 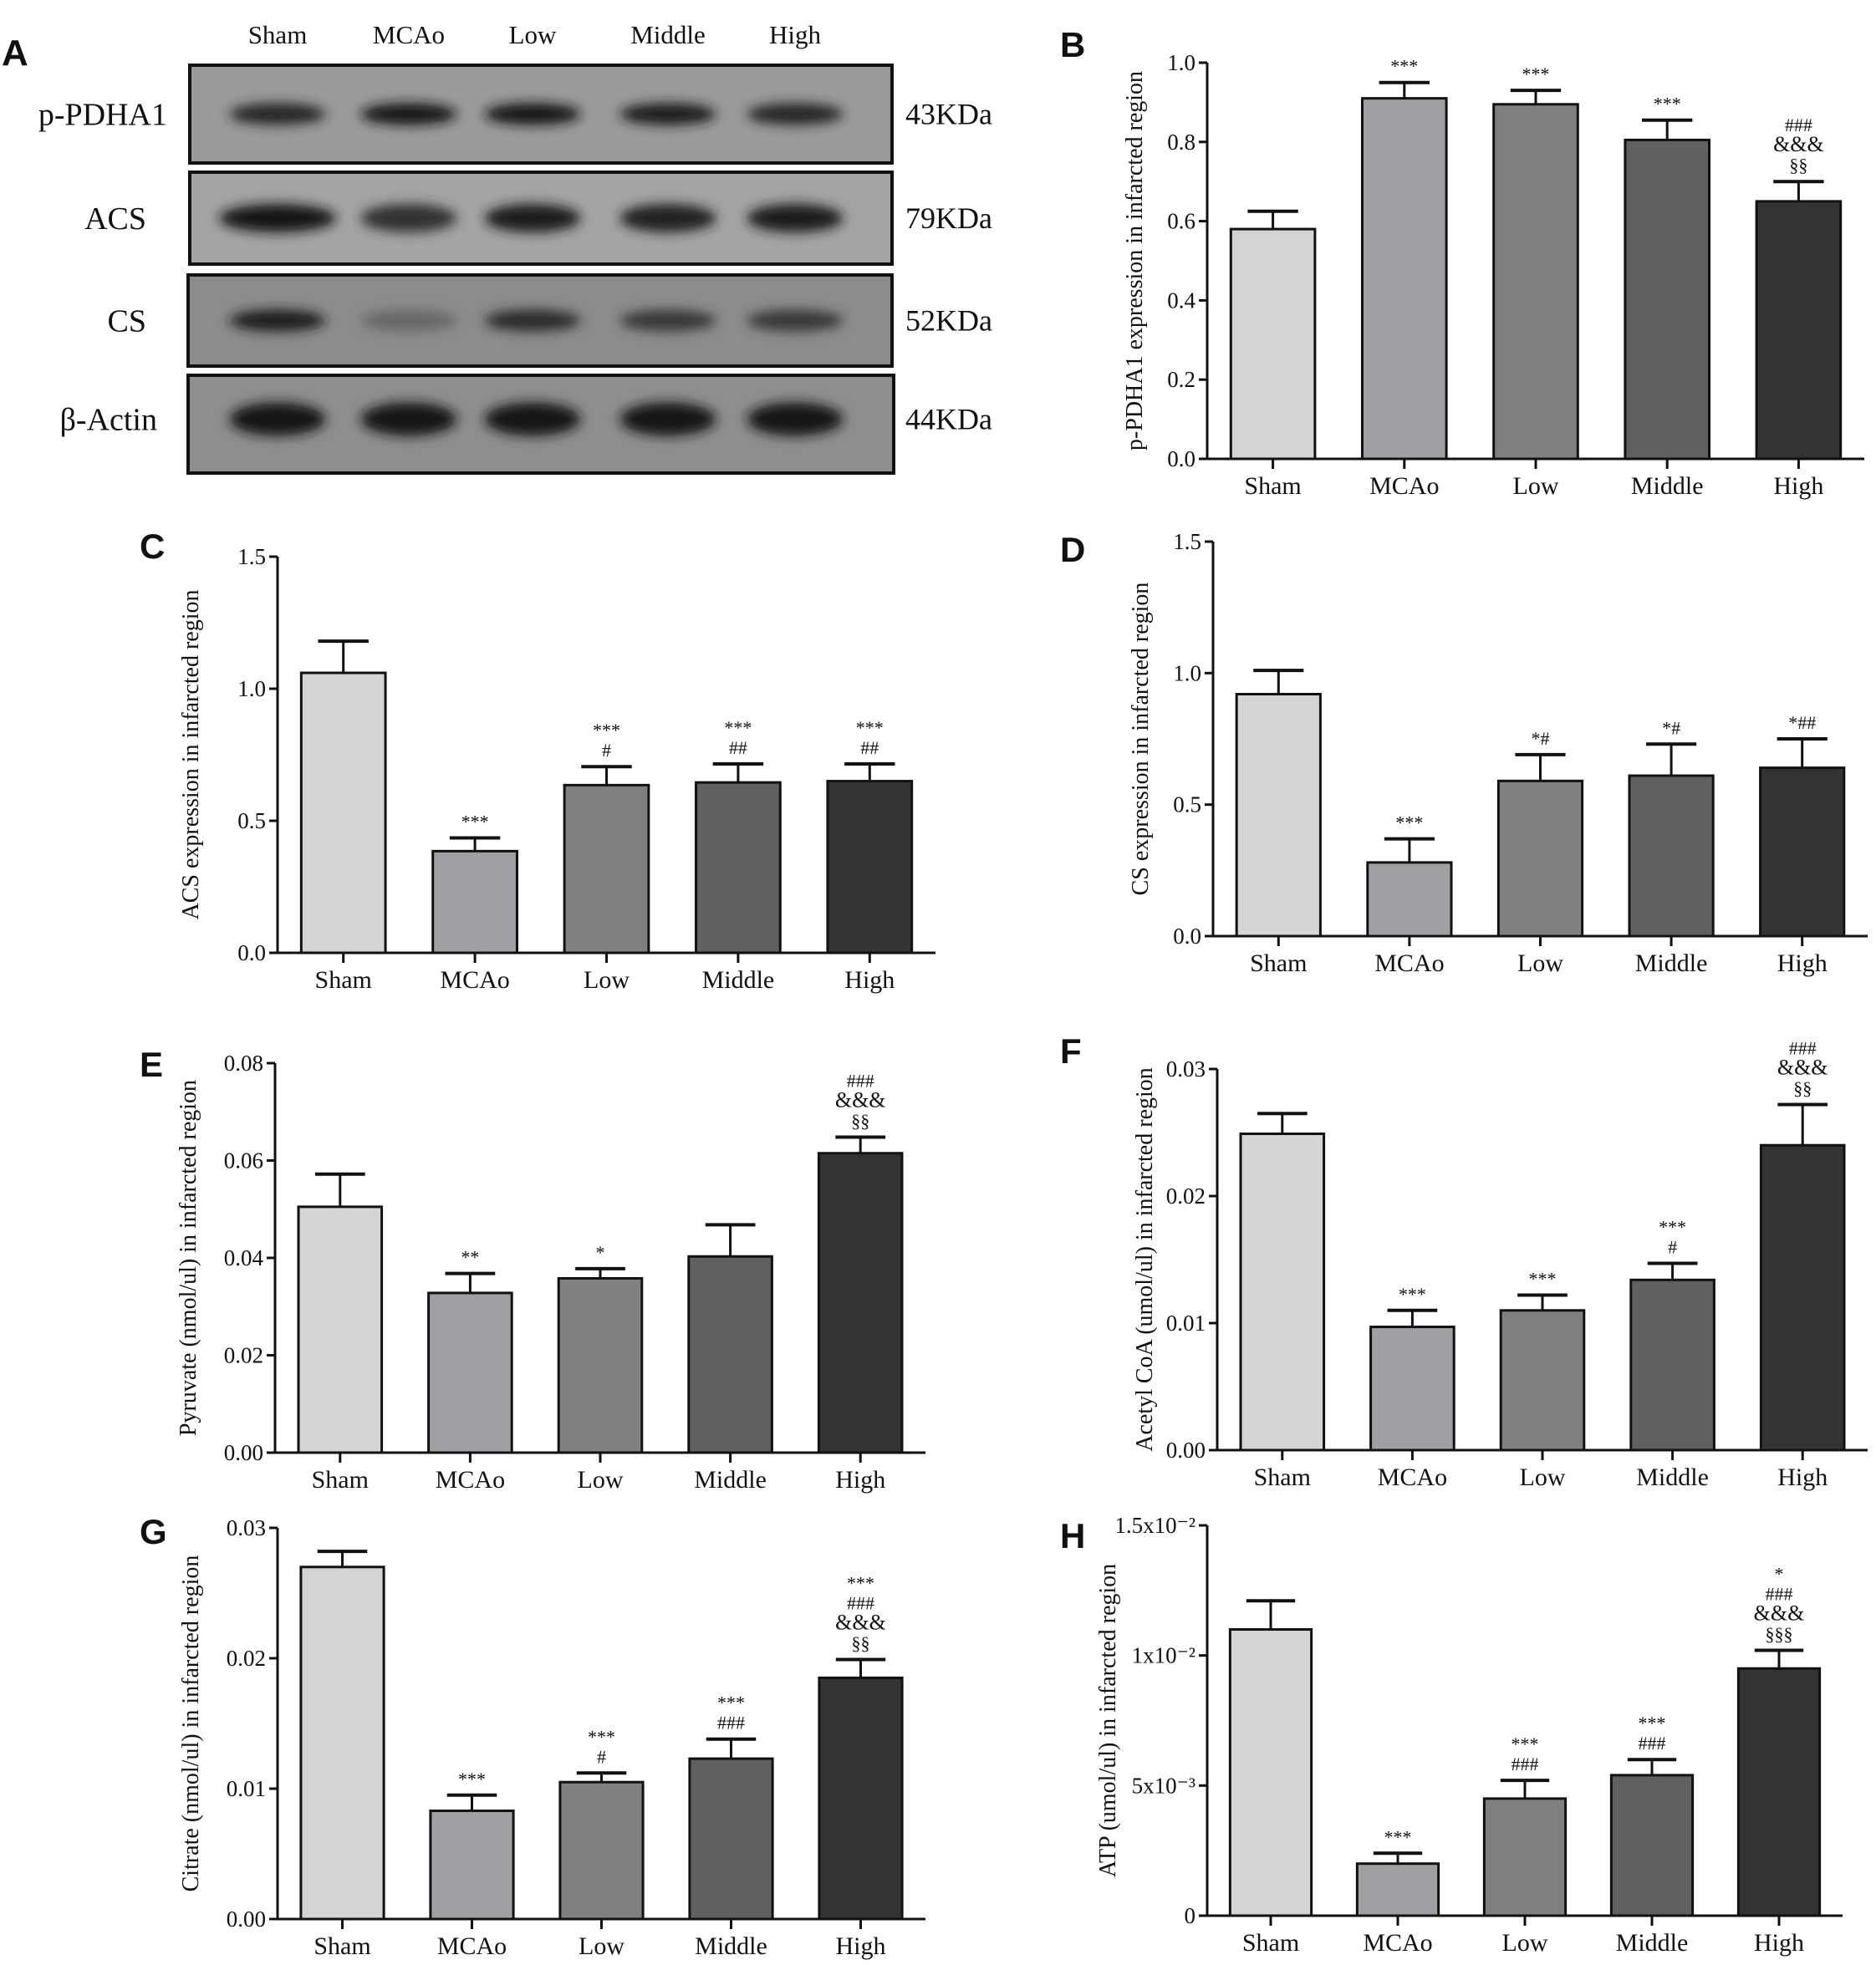 What do you see at coordinates (1799, 144) in the screenshot?
I see `significance-label: &&&` at bounding box center [1799, 144].